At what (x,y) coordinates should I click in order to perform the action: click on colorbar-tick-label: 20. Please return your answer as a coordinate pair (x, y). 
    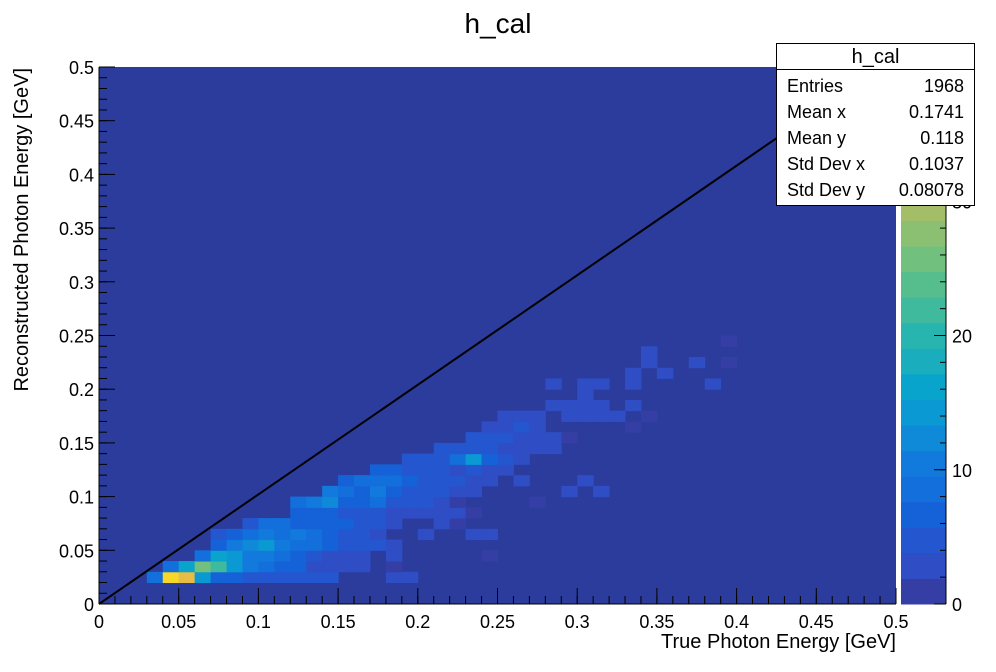
    Looking at the image, I should click on (962, 337).